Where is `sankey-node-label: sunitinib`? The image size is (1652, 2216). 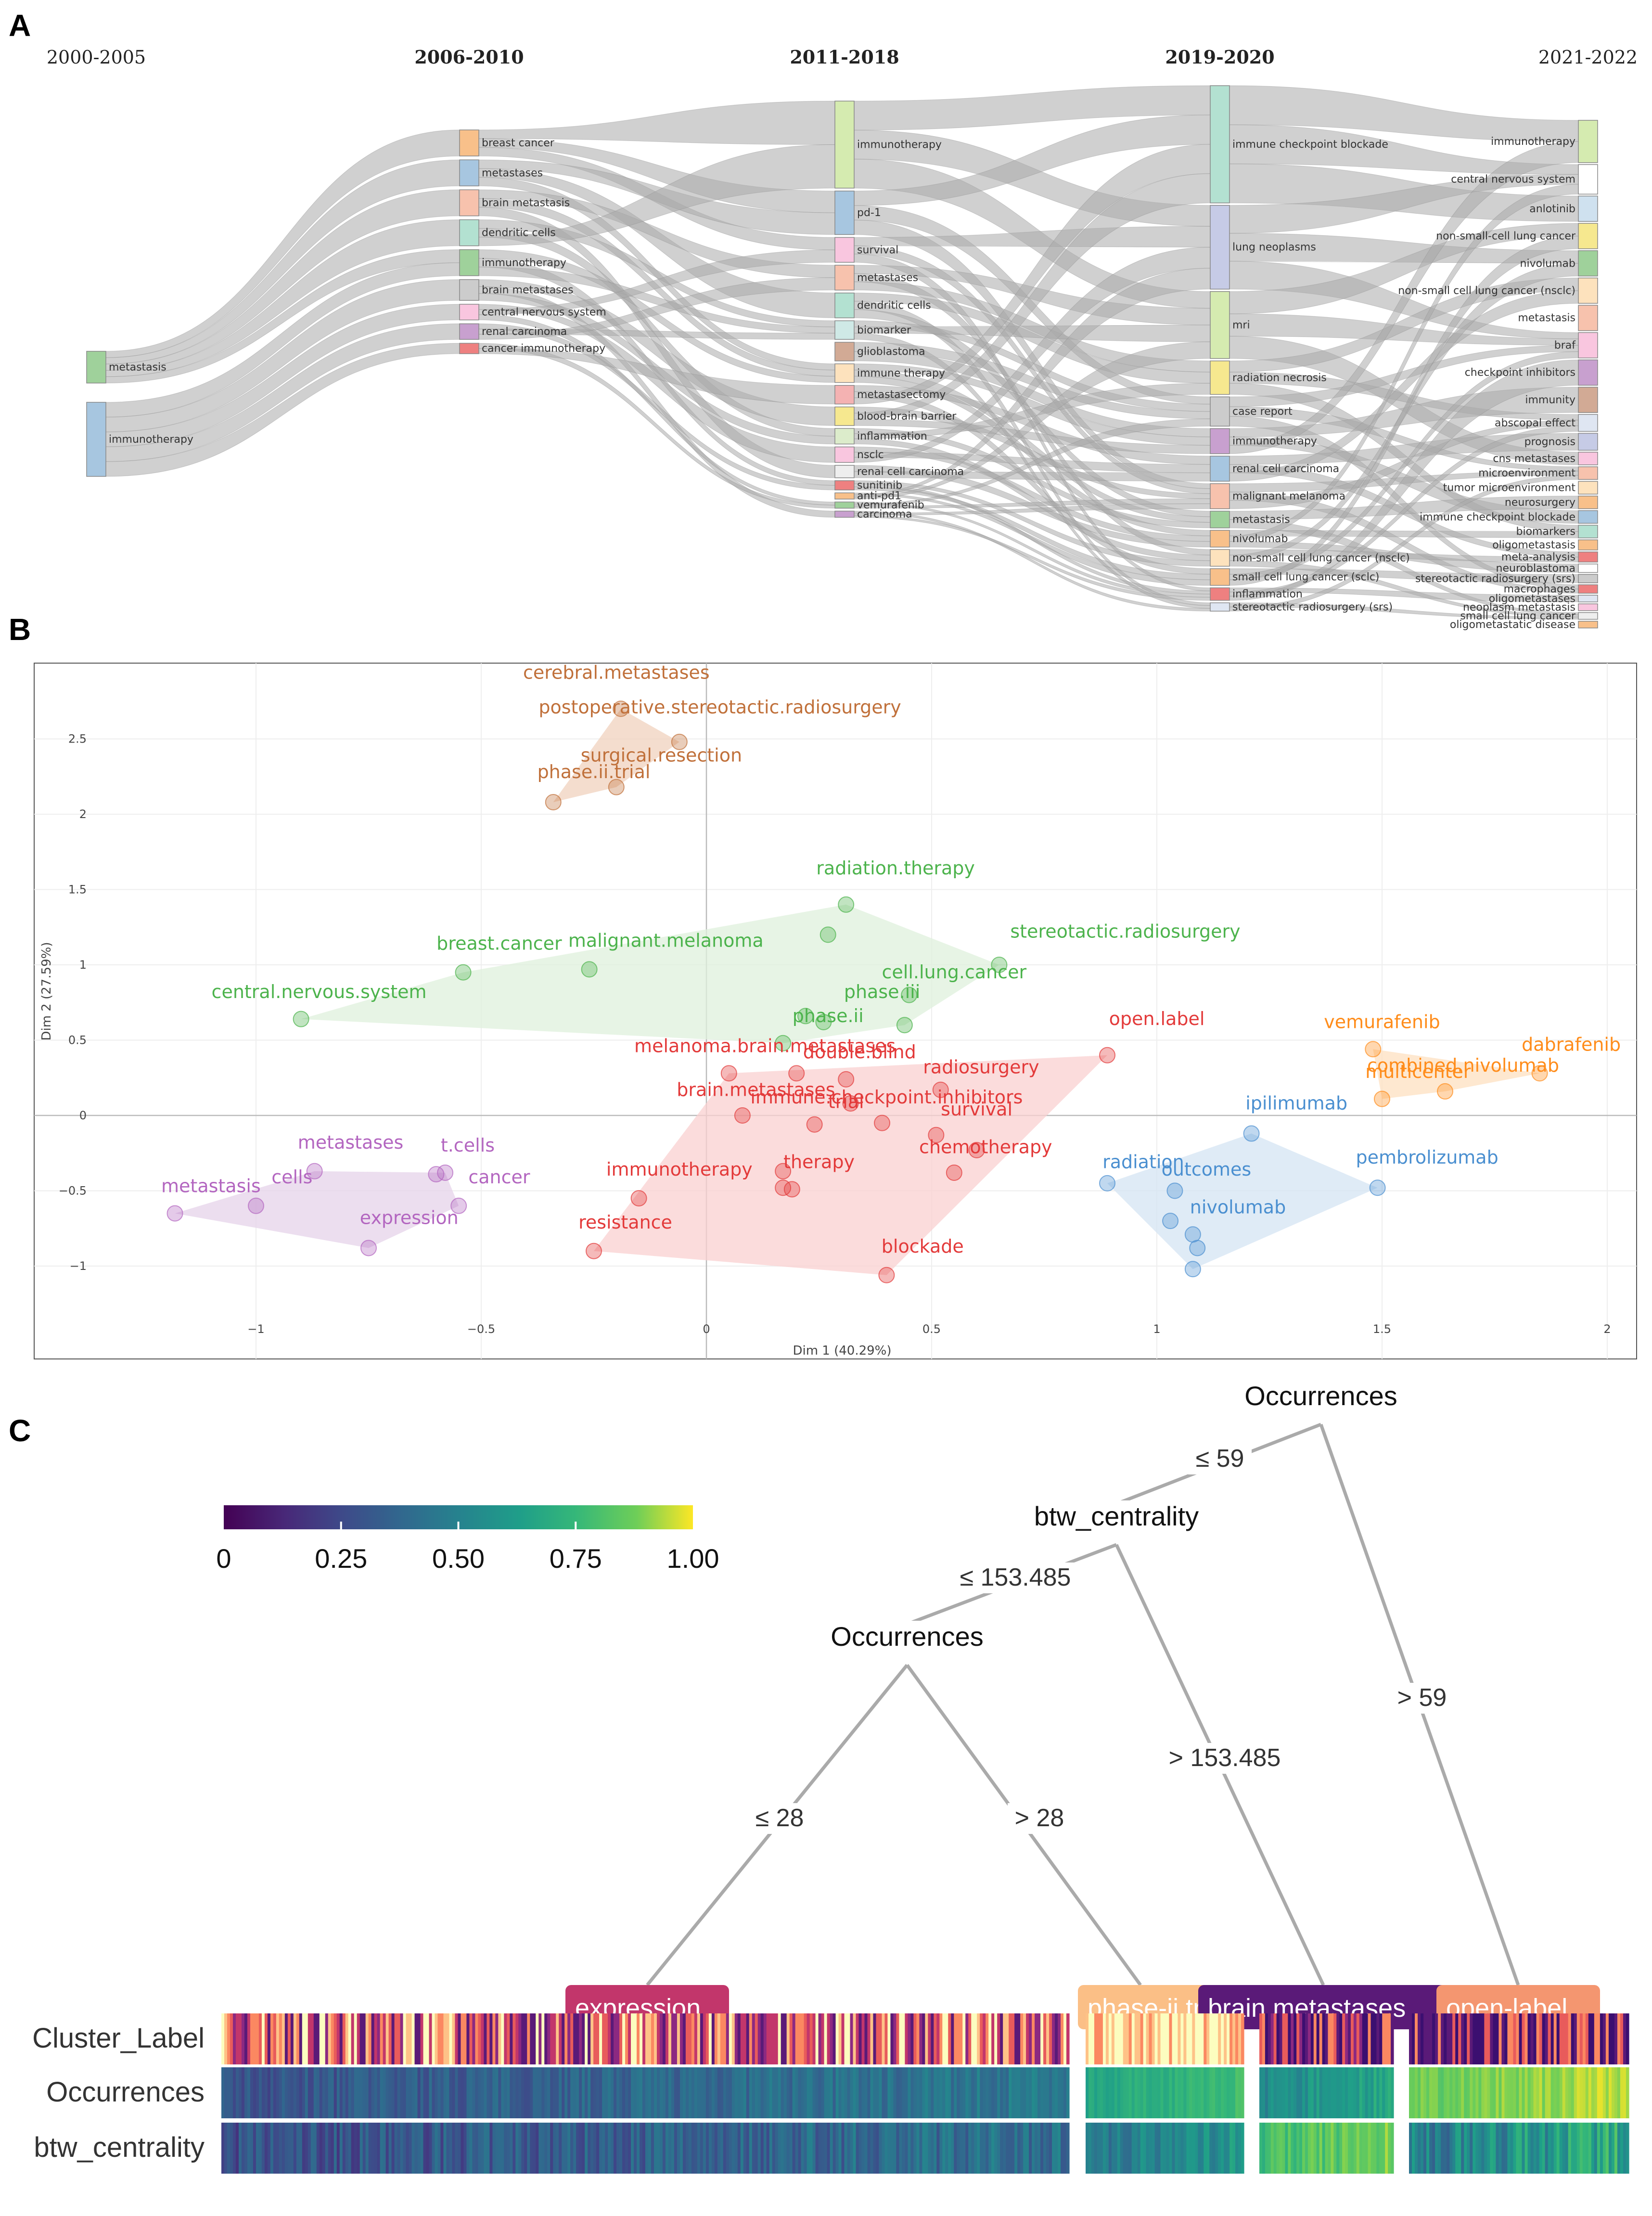 sankey-node-label: sunitinib is located at coordinates (880, 486).